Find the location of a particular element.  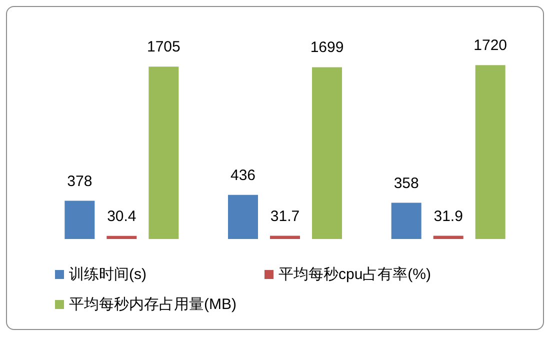

data-label: 1699 is located at coordinates (327, 47).